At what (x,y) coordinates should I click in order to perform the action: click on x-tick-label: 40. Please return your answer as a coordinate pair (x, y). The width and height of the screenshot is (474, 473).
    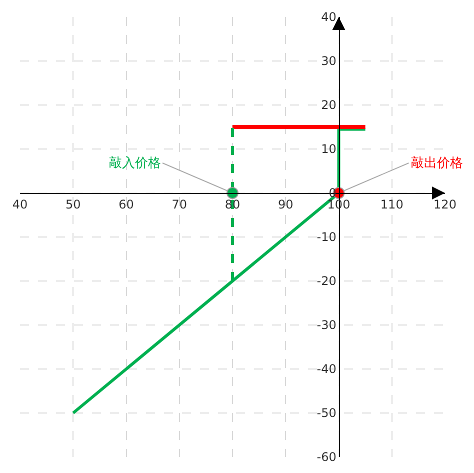
    Looking at the image, I should click on (20, 204).